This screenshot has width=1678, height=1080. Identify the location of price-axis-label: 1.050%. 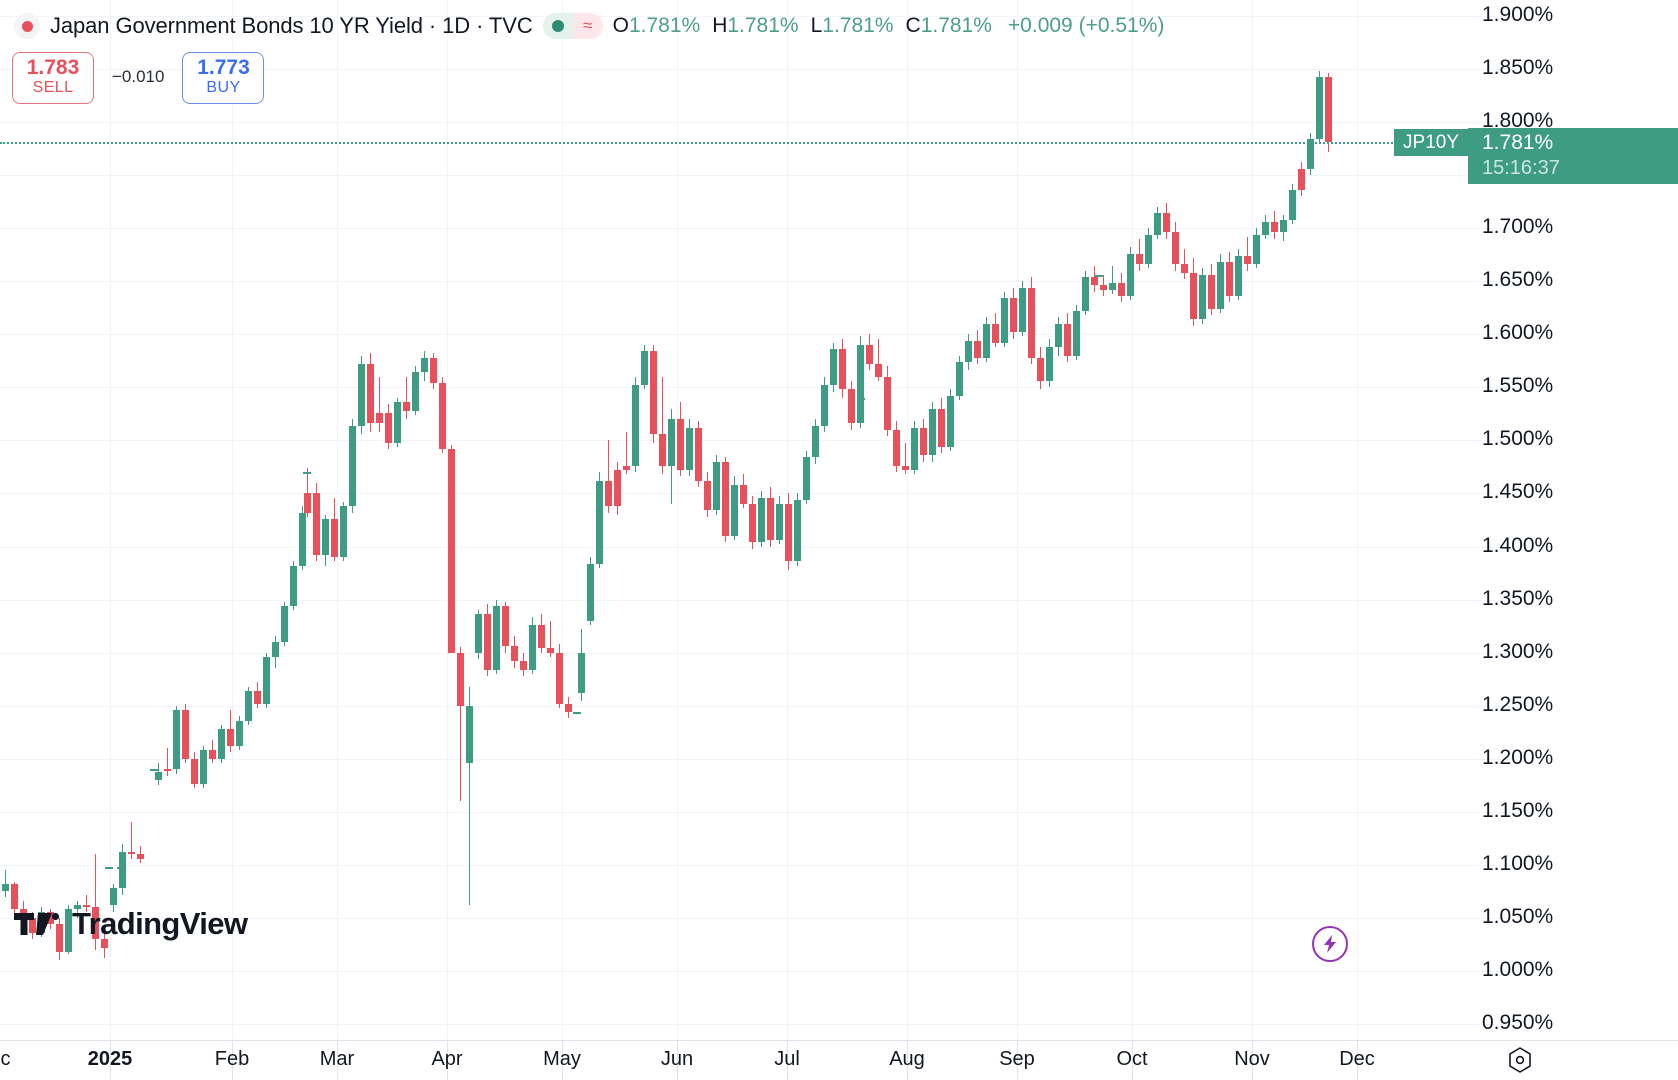
(1518, 916).